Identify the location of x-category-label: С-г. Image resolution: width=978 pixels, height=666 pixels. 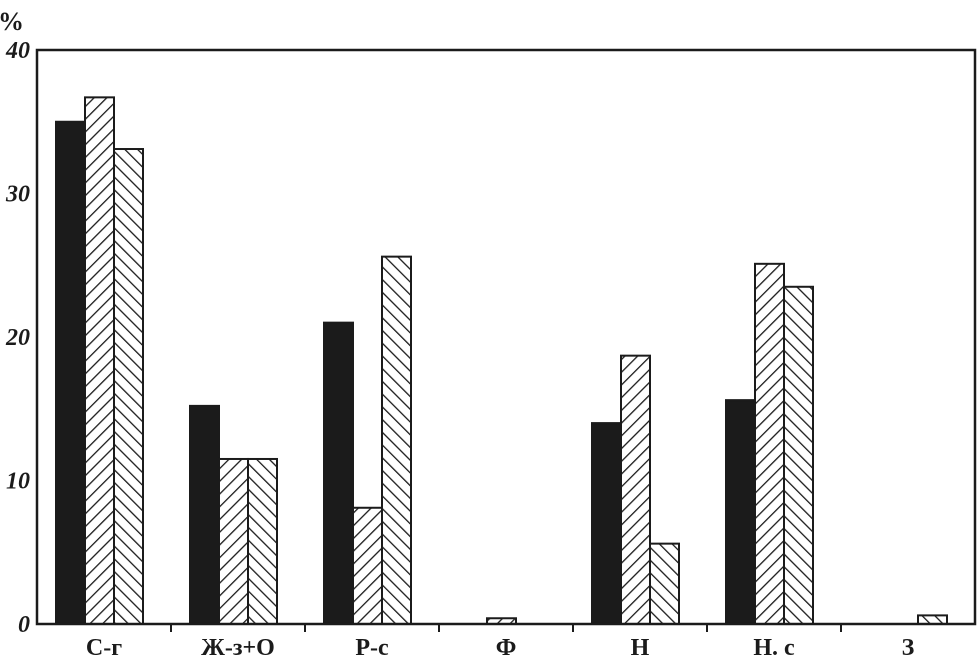
(104, 648).